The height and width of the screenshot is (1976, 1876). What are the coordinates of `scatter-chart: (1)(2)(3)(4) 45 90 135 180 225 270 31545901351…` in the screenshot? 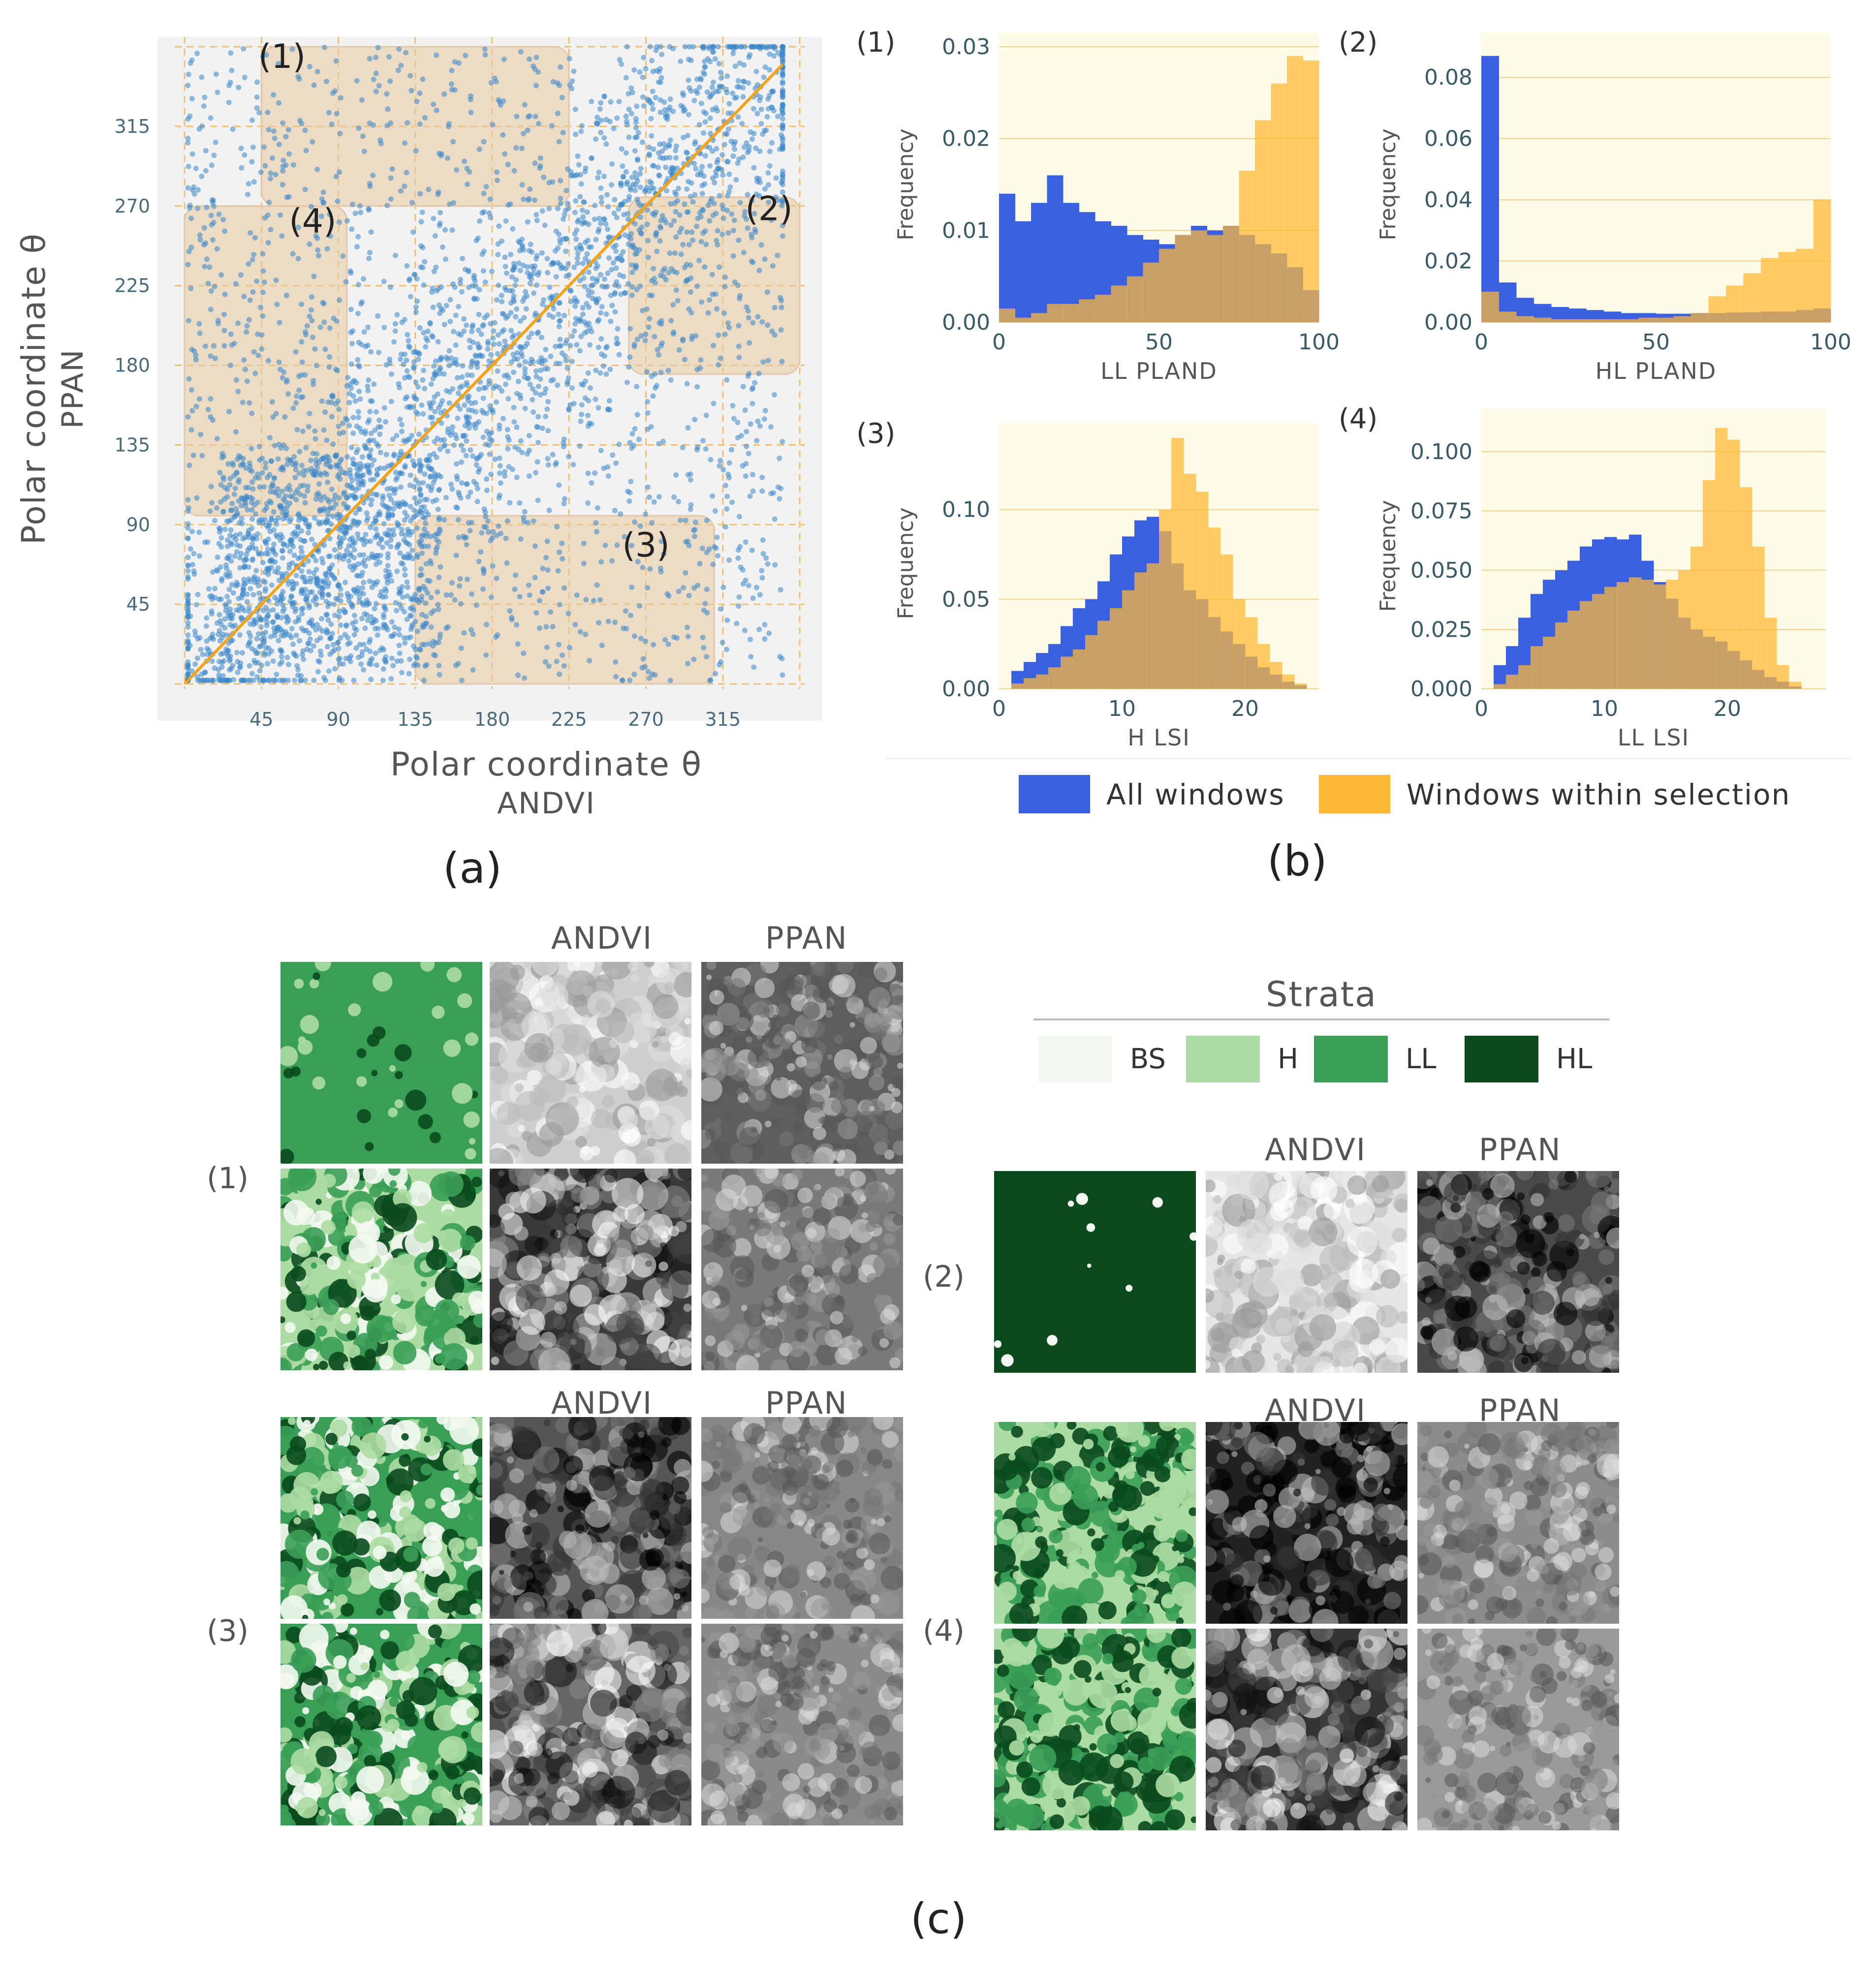 It's located at (468, 383).